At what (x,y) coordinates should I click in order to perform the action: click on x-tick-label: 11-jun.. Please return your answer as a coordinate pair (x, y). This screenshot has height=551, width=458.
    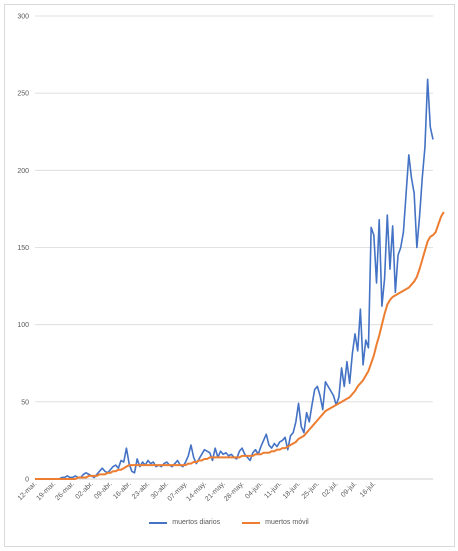
    Looking at the image, I should click on (273, 490).